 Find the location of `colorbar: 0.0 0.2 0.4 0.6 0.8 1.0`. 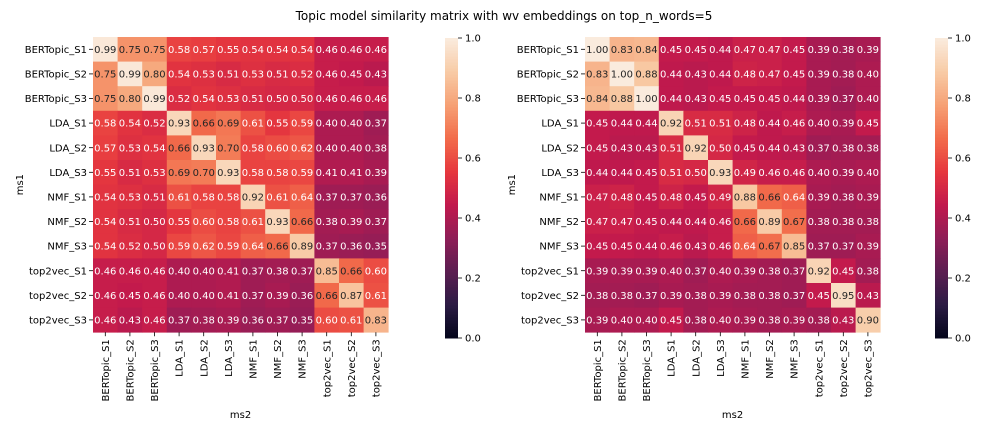

colorbar: 0.0 0.2 0.4 0.6 0.8 1.0 is located at coordinates (463, 189).